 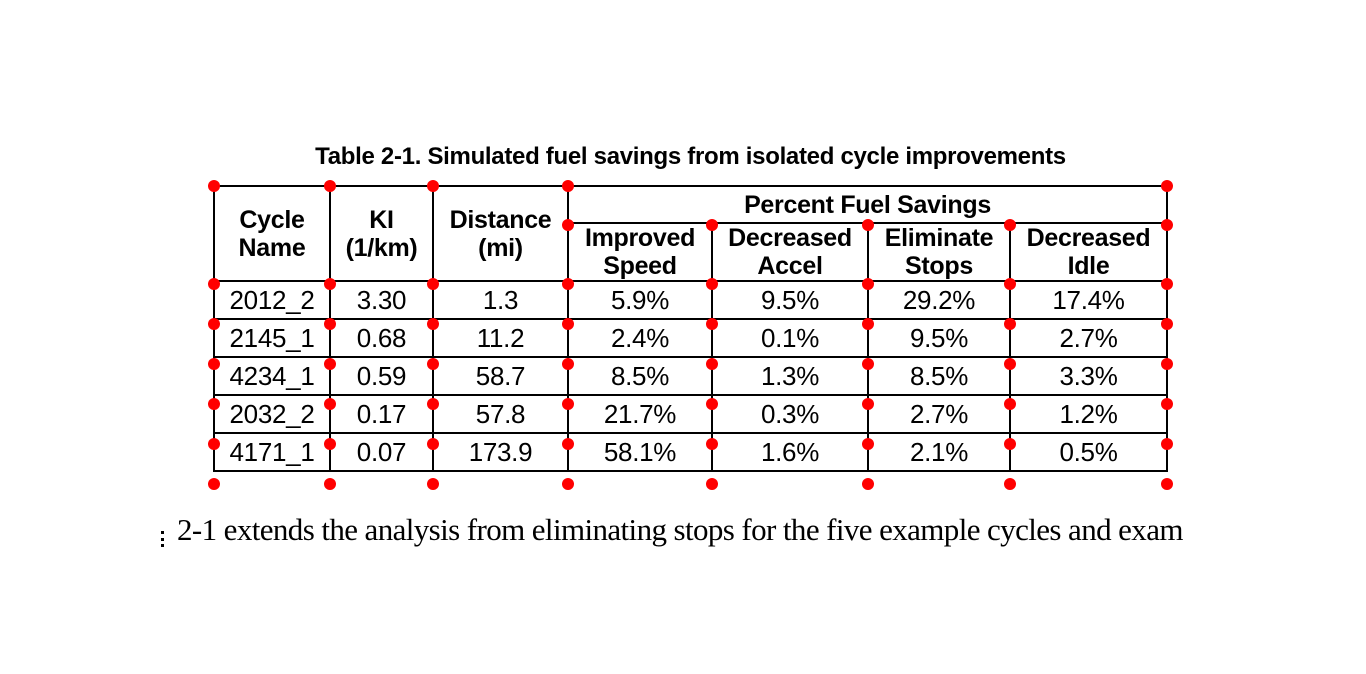 What do you see at coordinates (272, 452) in the screenshot?
I see `table-cell: 4171_1` at bounding box center [272, 452].